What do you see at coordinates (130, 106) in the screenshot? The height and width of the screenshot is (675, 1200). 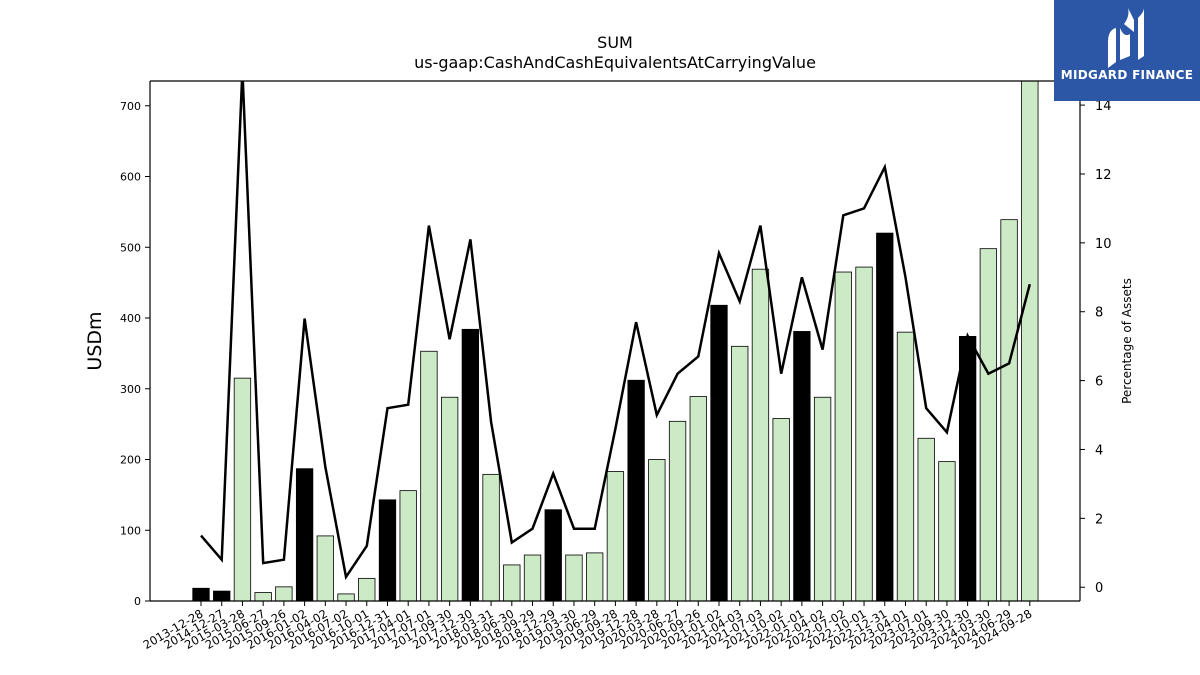 I see `y-tick-label: 700` at bounding box center [130, 106].